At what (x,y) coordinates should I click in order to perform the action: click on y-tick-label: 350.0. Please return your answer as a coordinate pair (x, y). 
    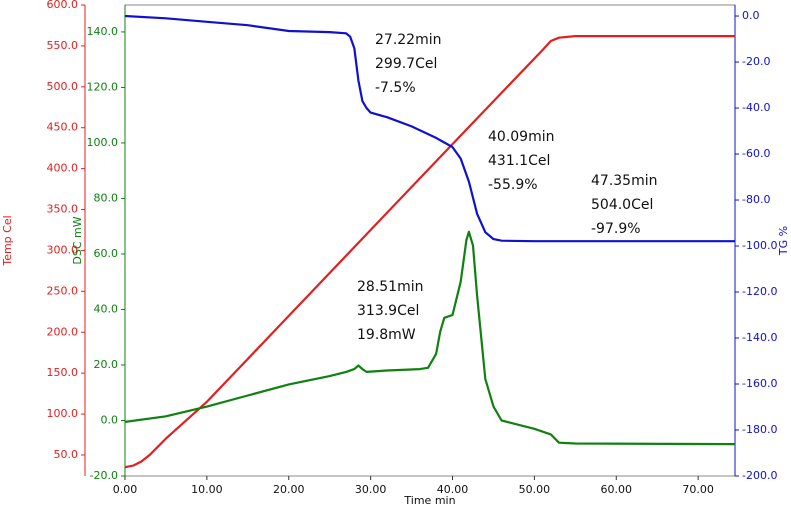
    Looking at the image, I should click on (63, 209).